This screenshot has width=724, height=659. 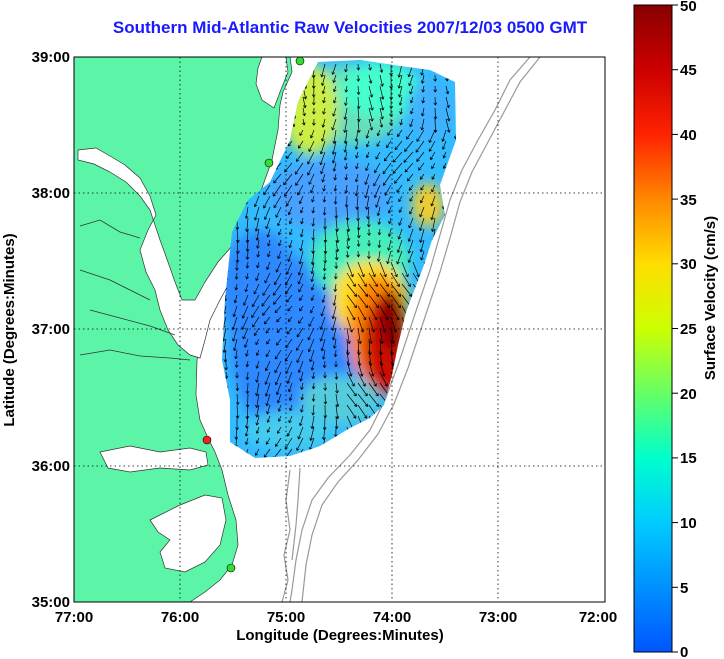 I want to click on y-tick-label: 37:00, so click(x=51, y=329).